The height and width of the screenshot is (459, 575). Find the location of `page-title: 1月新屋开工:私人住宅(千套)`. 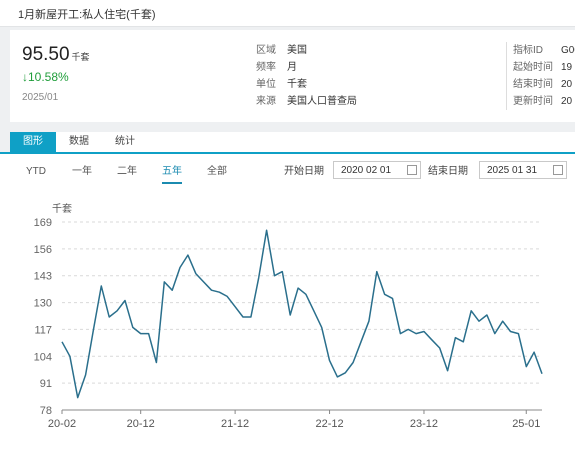

page-title: 1月新屋开工:私人住宅(千套) is located at coordinates (87, 15).